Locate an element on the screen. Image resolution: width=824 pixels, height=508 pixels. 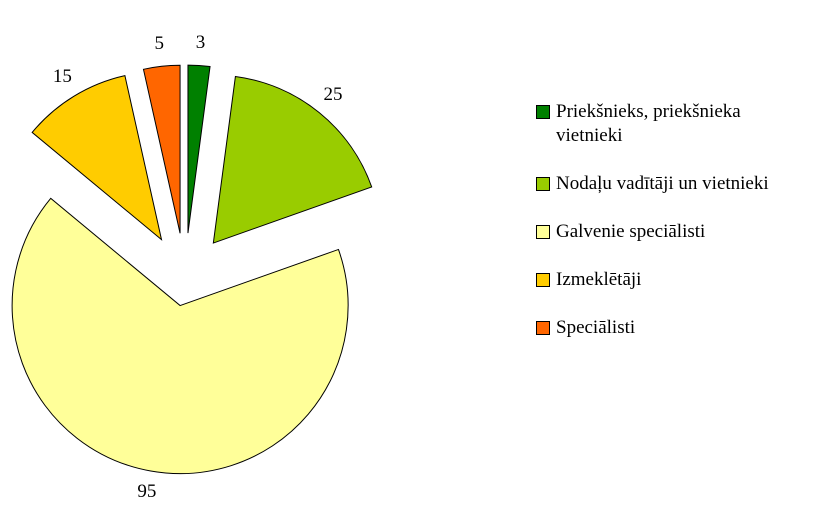
data-label: 15 is located at coordinates (62, 76).